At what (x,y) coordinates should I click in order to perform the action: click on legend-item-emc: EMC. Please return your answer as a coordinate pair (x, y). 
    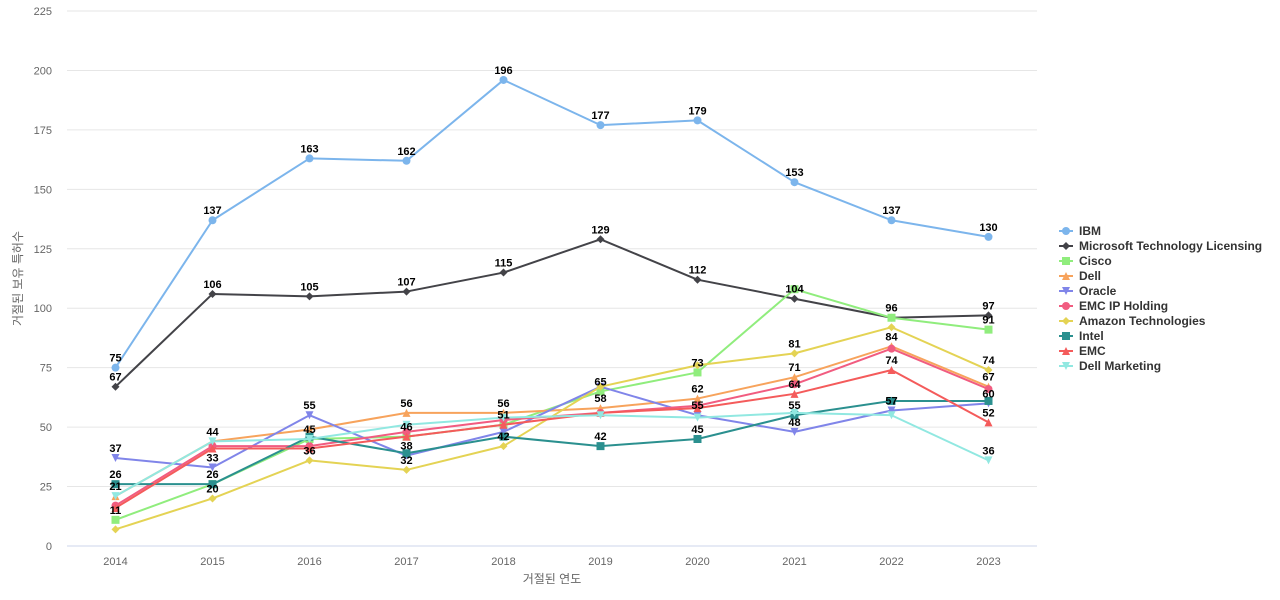
    Looking at the image, I should click on (1082, 351).